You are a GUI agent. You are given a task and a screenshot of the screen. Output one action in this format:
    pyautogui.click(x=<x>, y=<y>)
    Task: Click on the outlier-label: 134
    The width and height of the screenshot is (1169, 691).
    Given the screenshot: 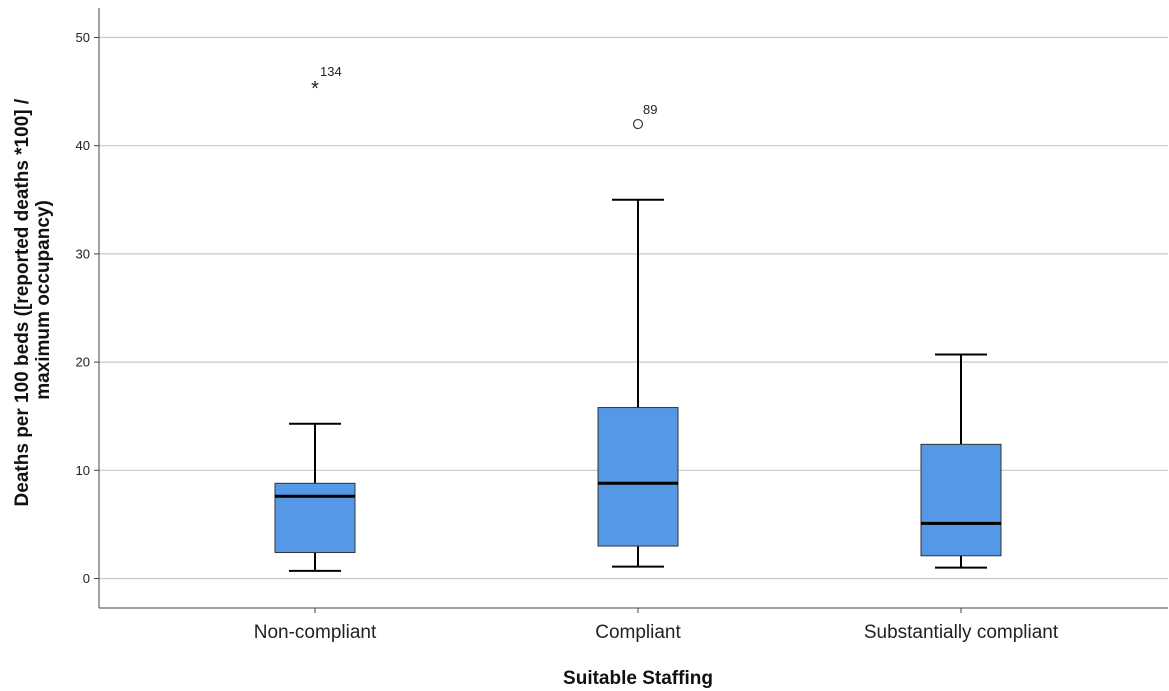 What is the action you would take?
    pyautogui.click(x=331, y=71)
    